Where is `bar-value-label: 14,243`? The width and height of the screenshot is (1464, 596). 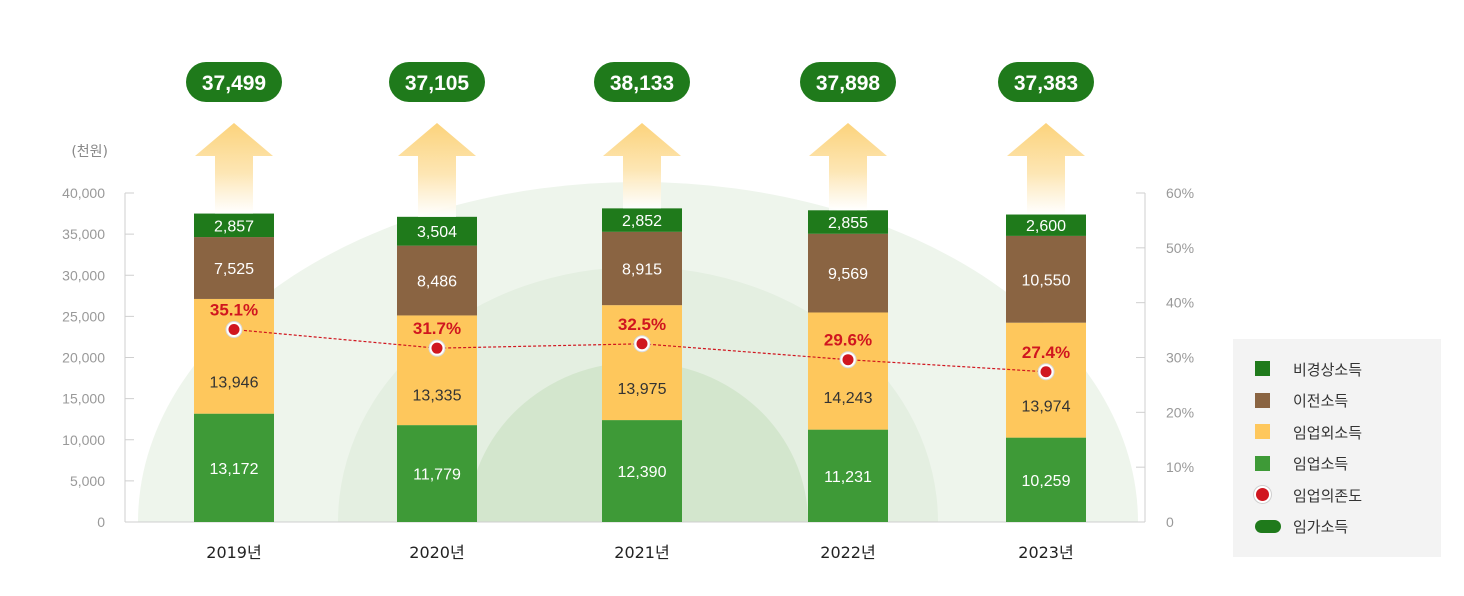
bar-value-label: 14,243 is located at coordinates (848, 398).